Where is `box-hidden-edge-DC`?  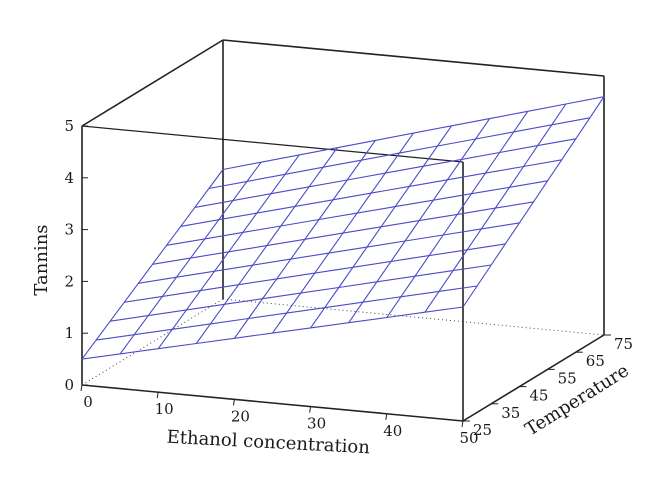
box-hidden-edge-DC is located at coordinates (413, 317).